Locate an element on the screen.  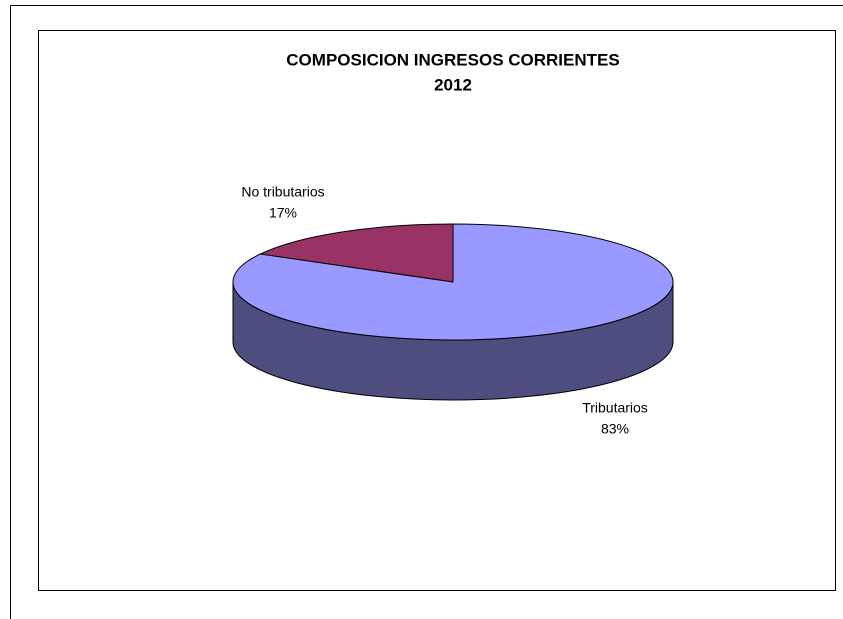
chart-subtitle: 2012 is located at coordinates (453, 84).